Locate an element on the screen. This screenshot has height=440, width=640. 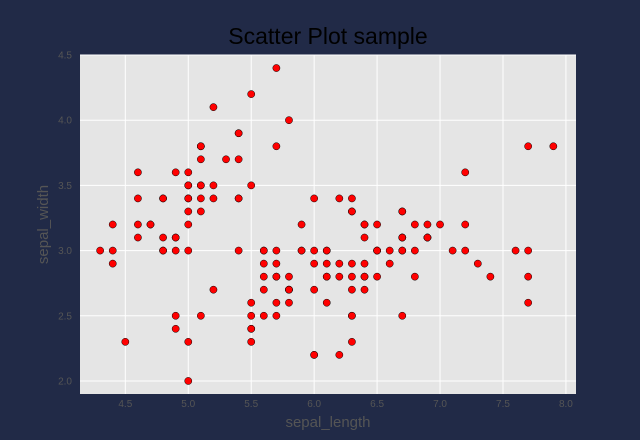
y-tick-label: 3.0 is located at coordinates (65, 251).